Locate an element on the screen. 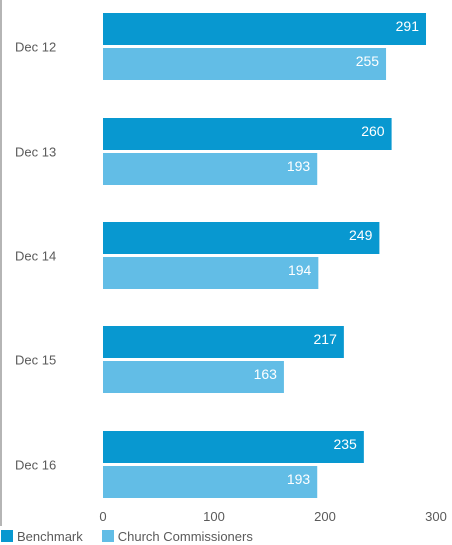 The width and height of the screenshot is (452, 545). legend-swatch-benchmark is located at coordinates (7, 536).